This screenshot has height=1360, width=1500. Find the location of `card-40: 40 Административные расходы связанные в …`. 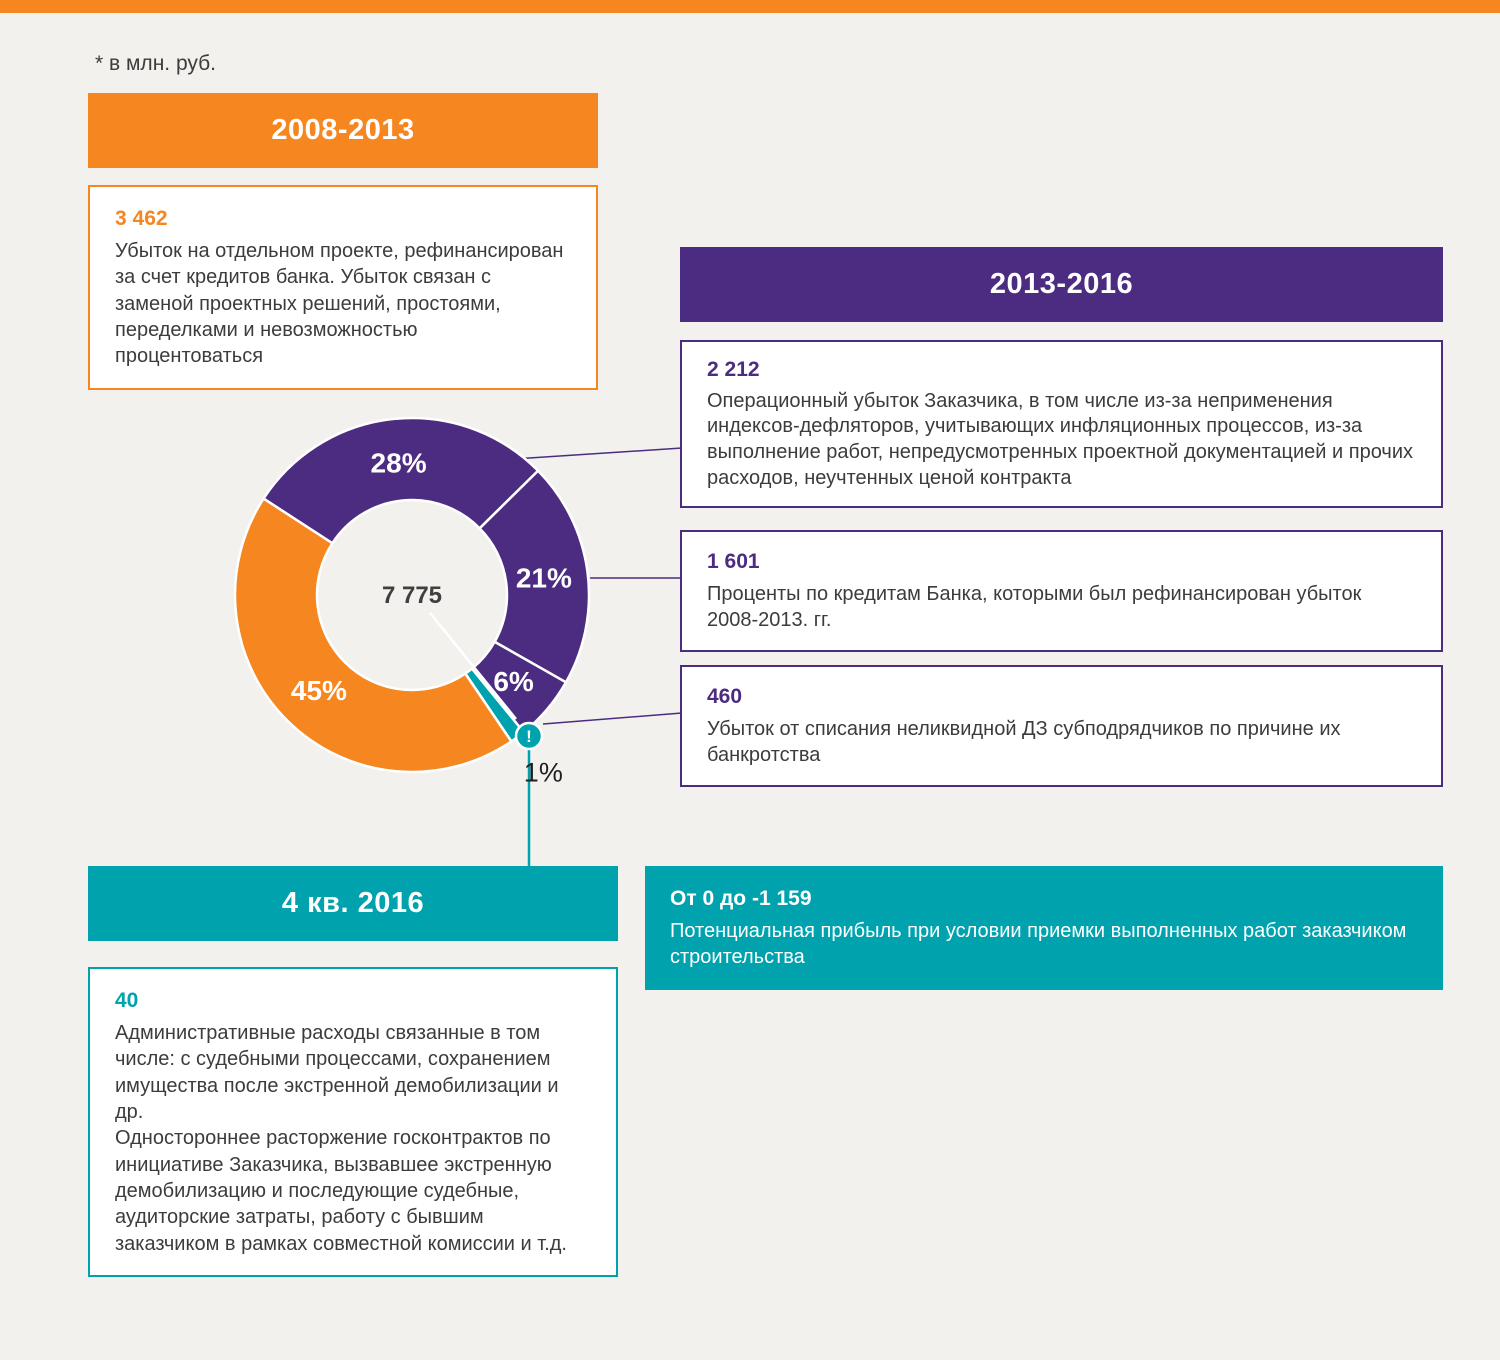

card-40: 40 Административные расходы связанные в … is located at coordinates (353, 1122).